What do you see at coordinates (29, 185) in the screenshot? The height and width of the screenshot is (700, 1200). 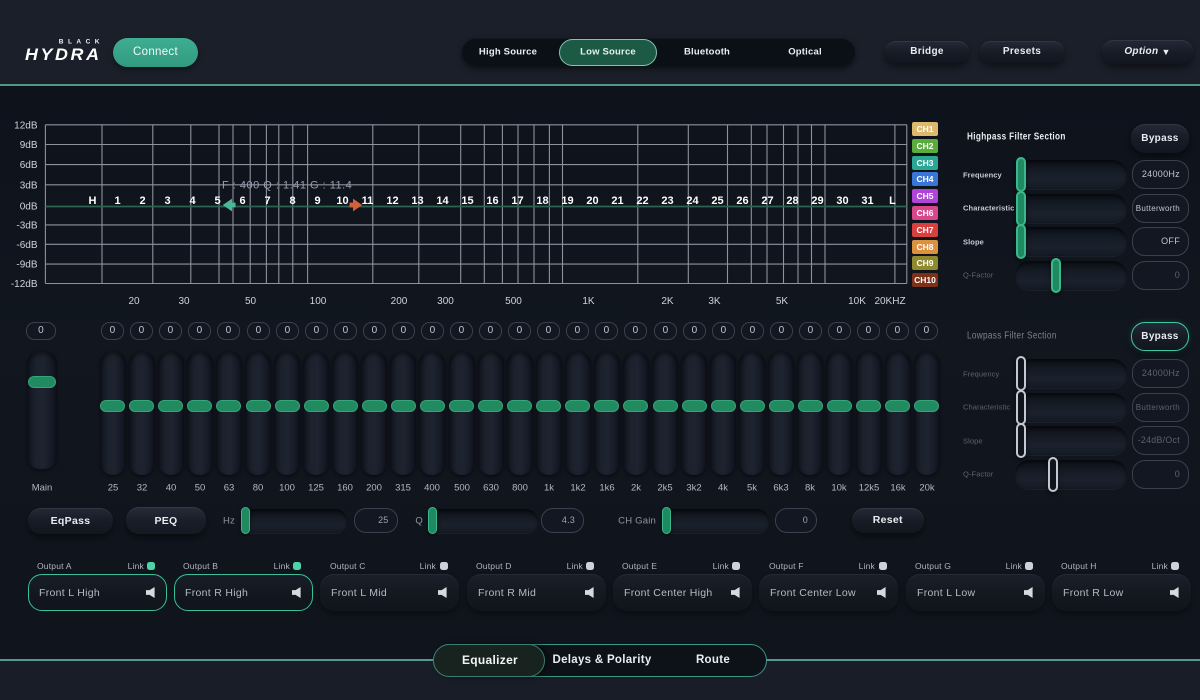 I see `svg-text: 3dB` at bounding box center [29, 185].